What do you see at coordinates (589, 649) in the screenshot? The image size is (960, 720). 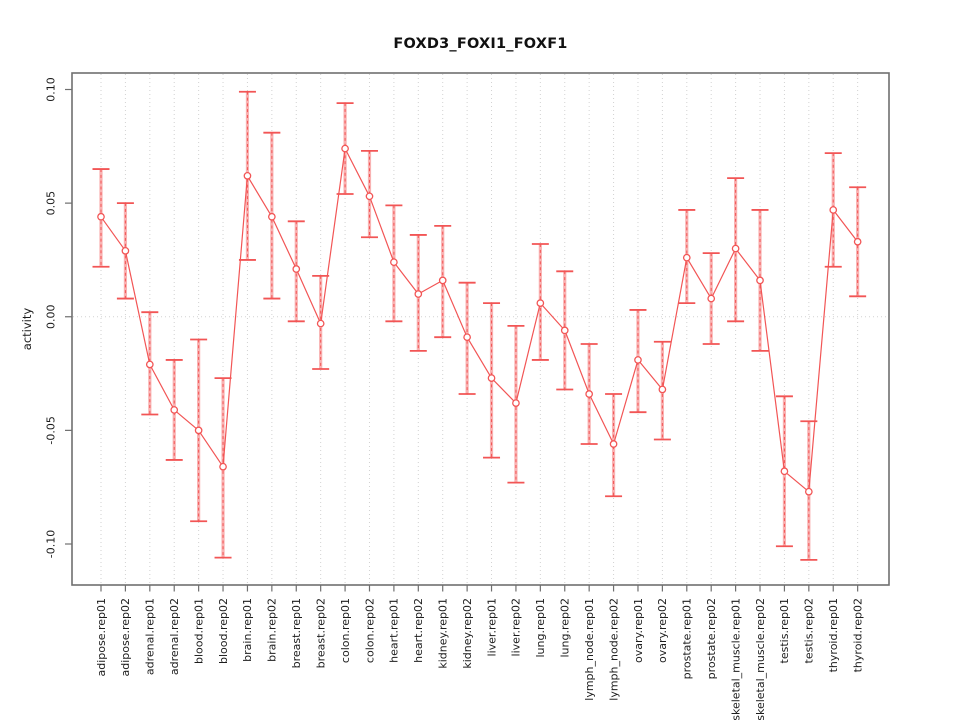 I see `x-tick-label: lymph_node.rep01` at bounding box center [589, 649].